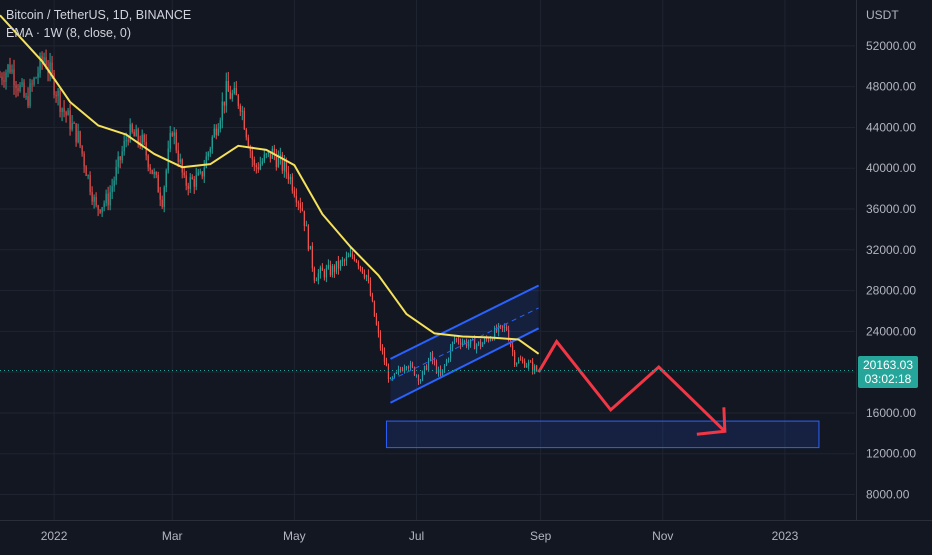 Image resolution: width=932 pixels, height=555 pixels. Describe the element at coordinates (416, 536) in the screenshot. I see `x-tick-label: Jul` at that location.